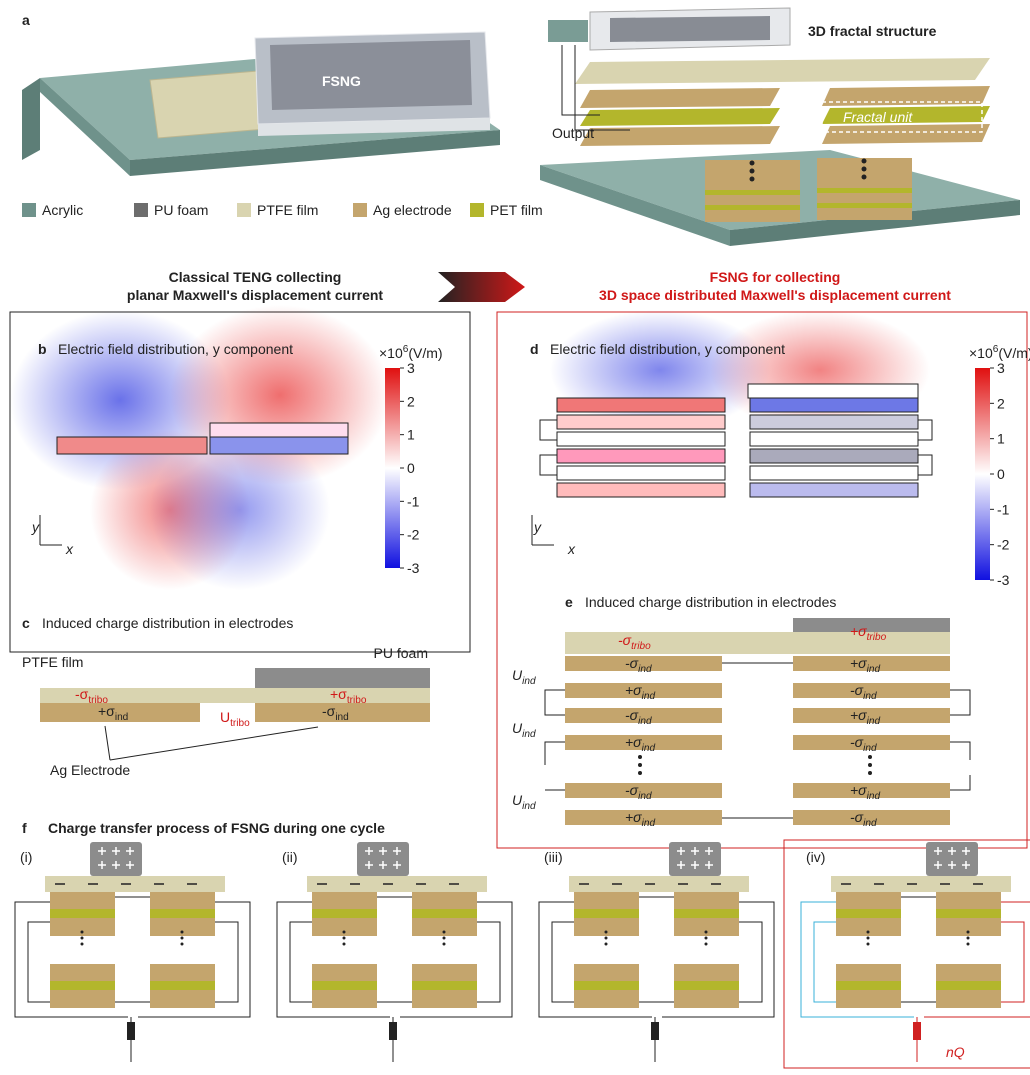 Image resolution: width=1030 pixels, height=1075 pixels. What do you see at coordinates (62, 210) in the screenshot?
I see `text-part: Acrylic` at bounding box center [62, 210].